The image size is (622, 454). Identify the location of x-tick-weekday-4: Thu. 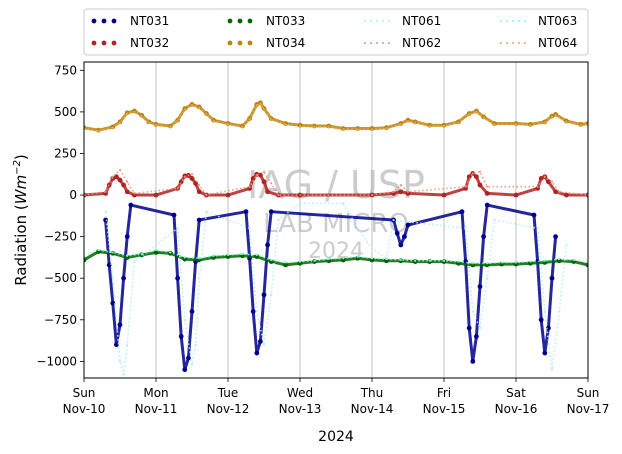
(372, 393).